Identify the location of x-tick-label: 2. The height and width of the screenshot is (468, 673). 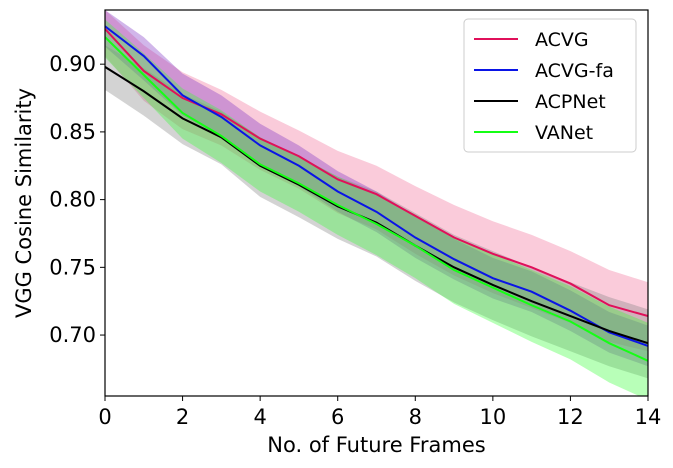
(182, 417).